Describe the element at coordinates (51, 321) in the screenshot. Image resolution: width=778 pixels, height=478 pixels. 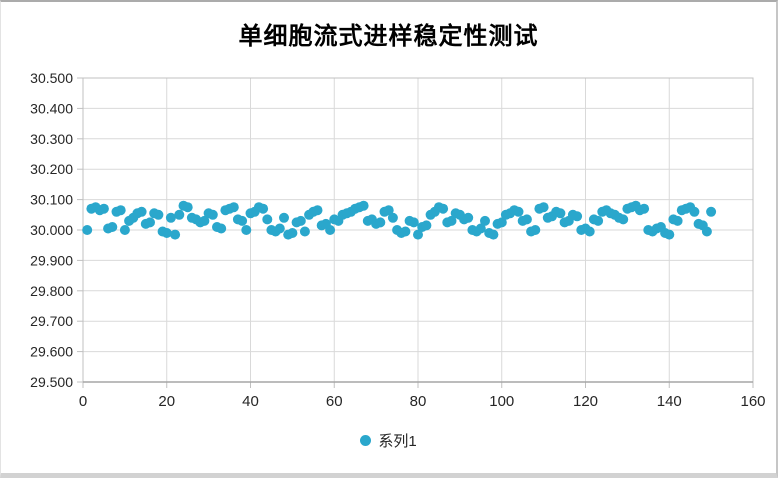
I see `y-tick-label: 29.700` at that location.